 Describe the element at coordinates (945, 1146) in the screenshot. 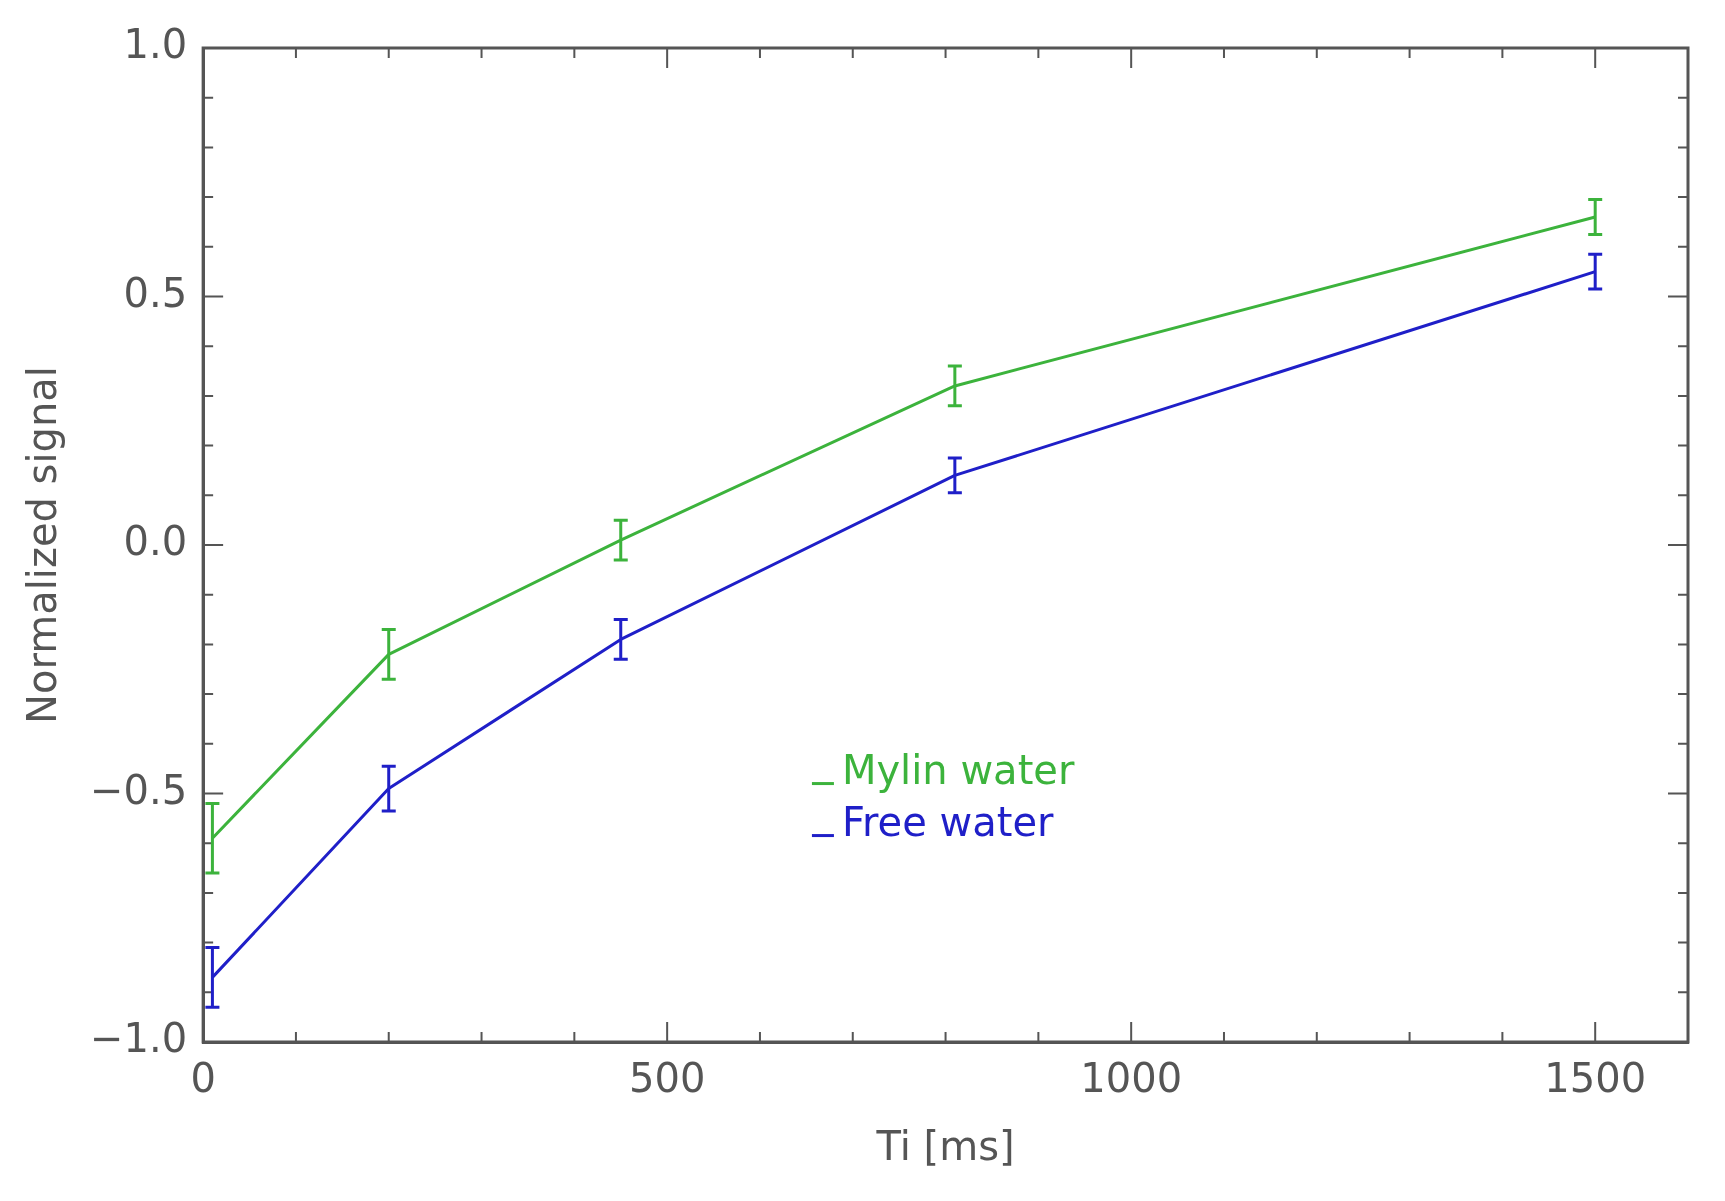

I see `x-axis-title: Ti [ms]` at that location.